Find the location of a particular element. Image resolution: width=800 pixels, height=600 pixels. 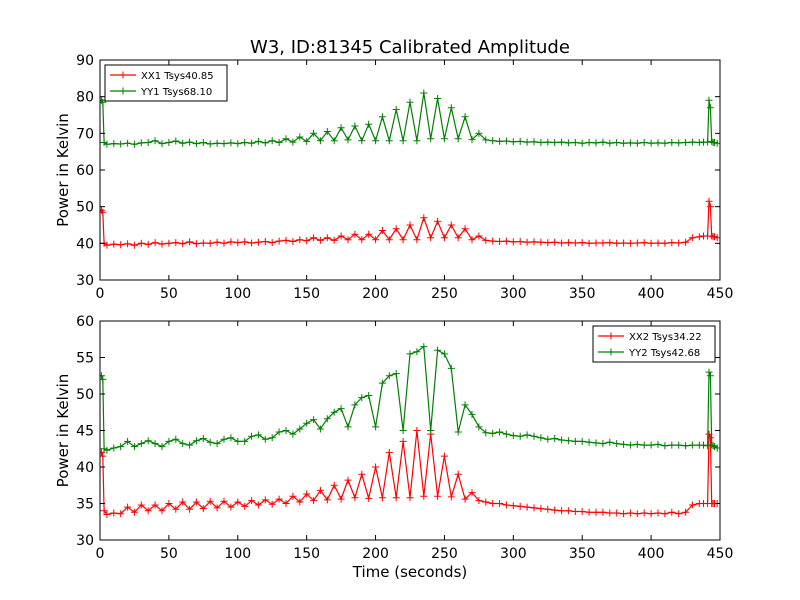

x-axis-label: Time (seconds) is located at coordinates (410, 572).